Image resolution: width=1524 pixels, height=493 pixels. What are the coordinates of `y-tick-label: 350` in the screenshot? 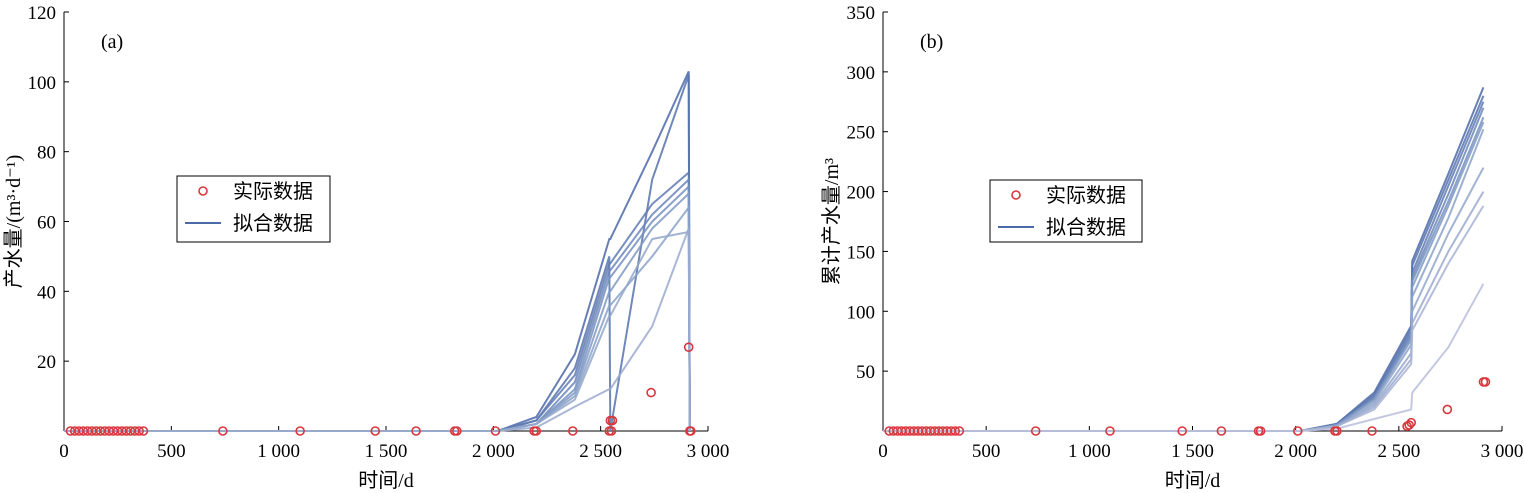 It's located at (861, 13).